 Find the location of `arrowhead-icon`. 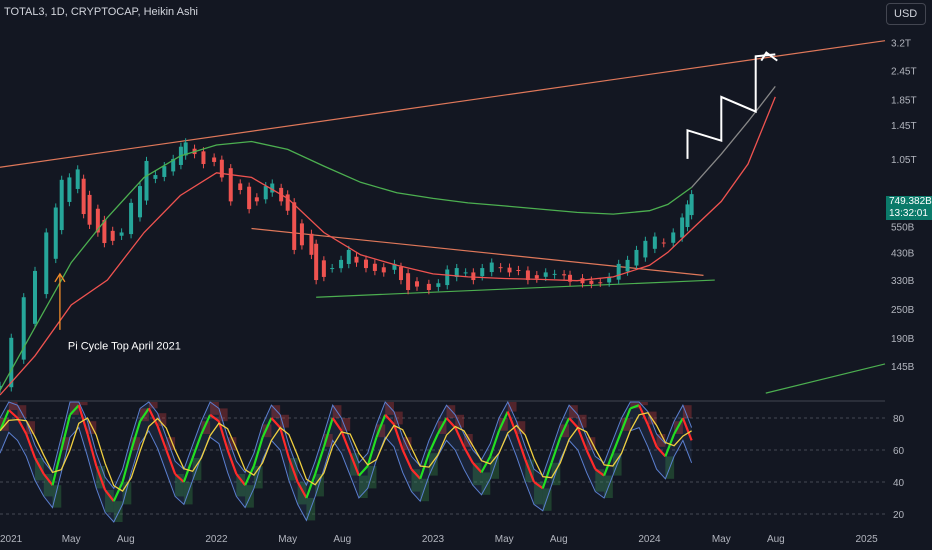

arrowhead-icon is located at coordinates (769, 56).